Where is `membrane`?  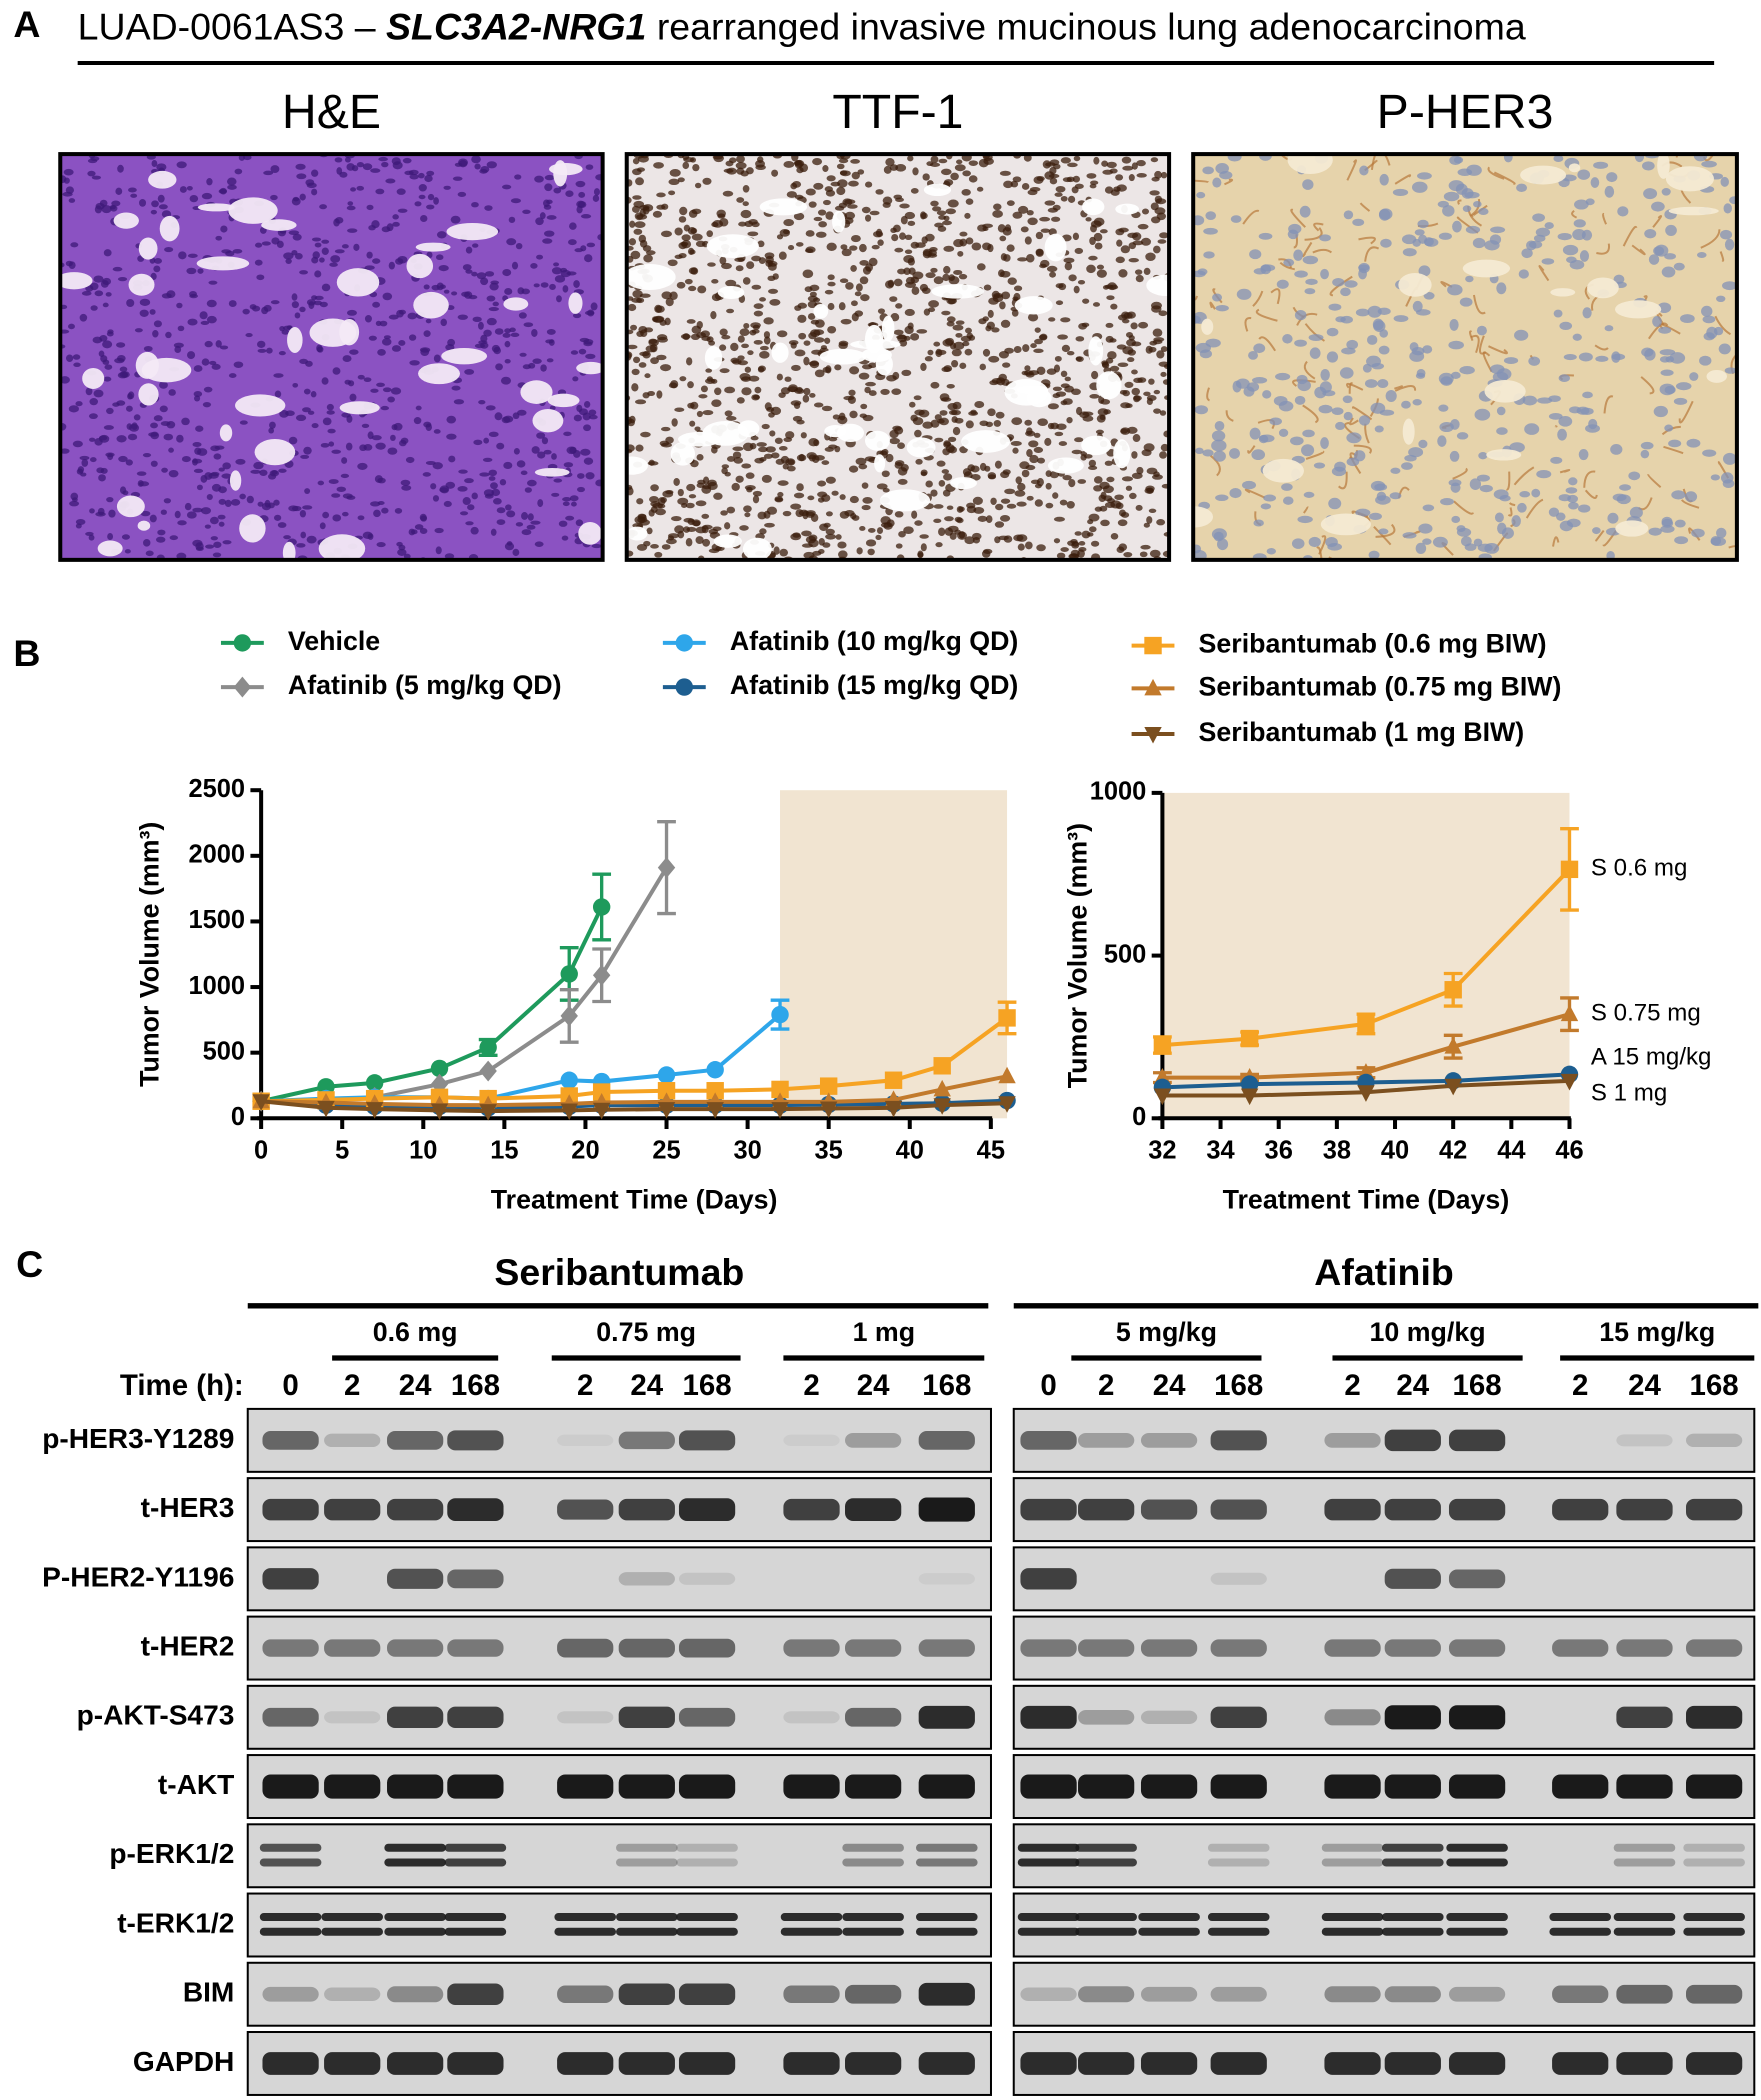 membrane is located at coordinates (1547, 147).